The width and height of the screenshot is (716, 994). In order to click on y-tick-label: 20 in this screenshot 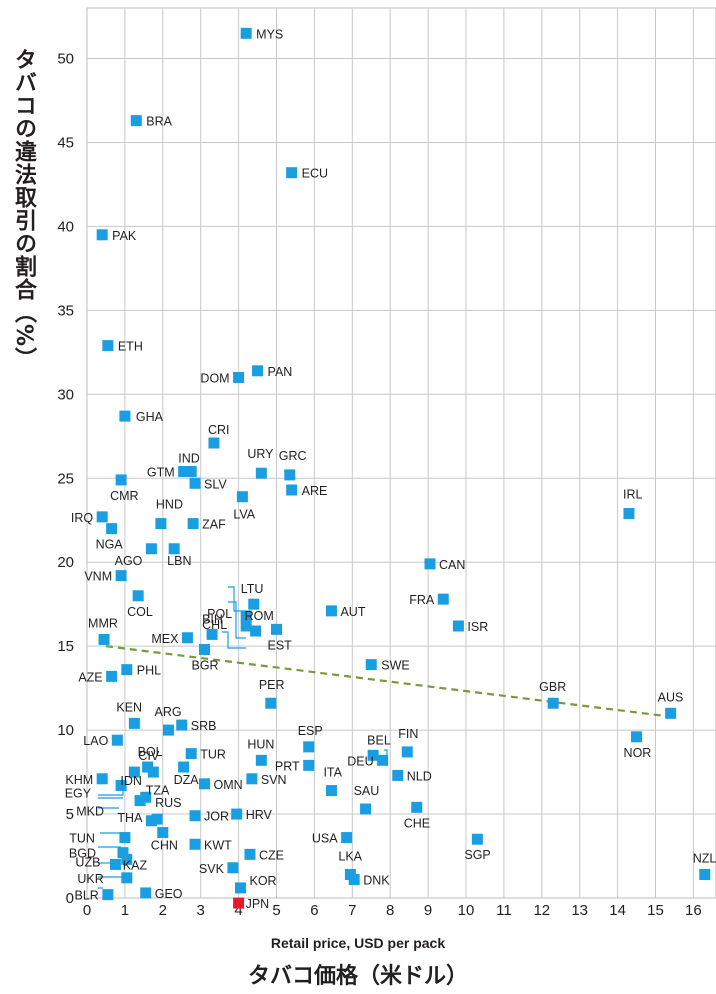, I will do `click(65, 562)`.